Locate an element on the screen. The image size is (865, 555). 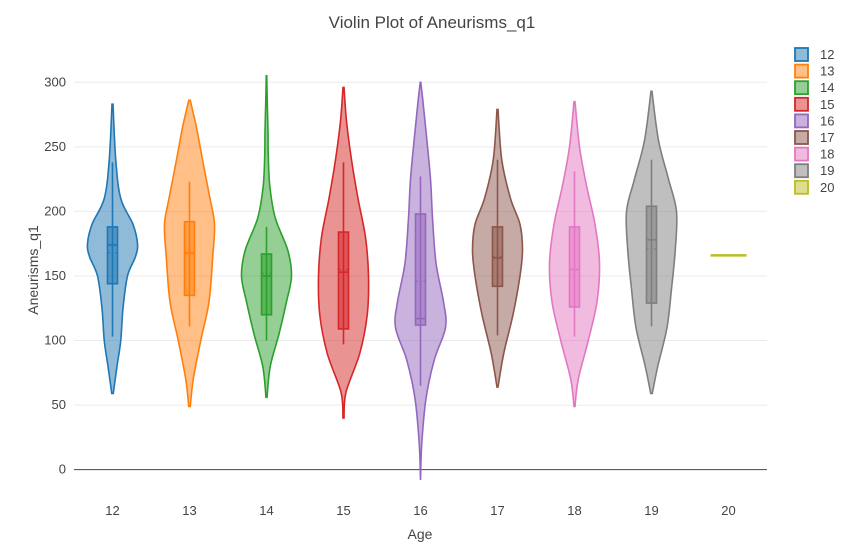
legend-label-17: 17 is located at coordinates (827, 137).